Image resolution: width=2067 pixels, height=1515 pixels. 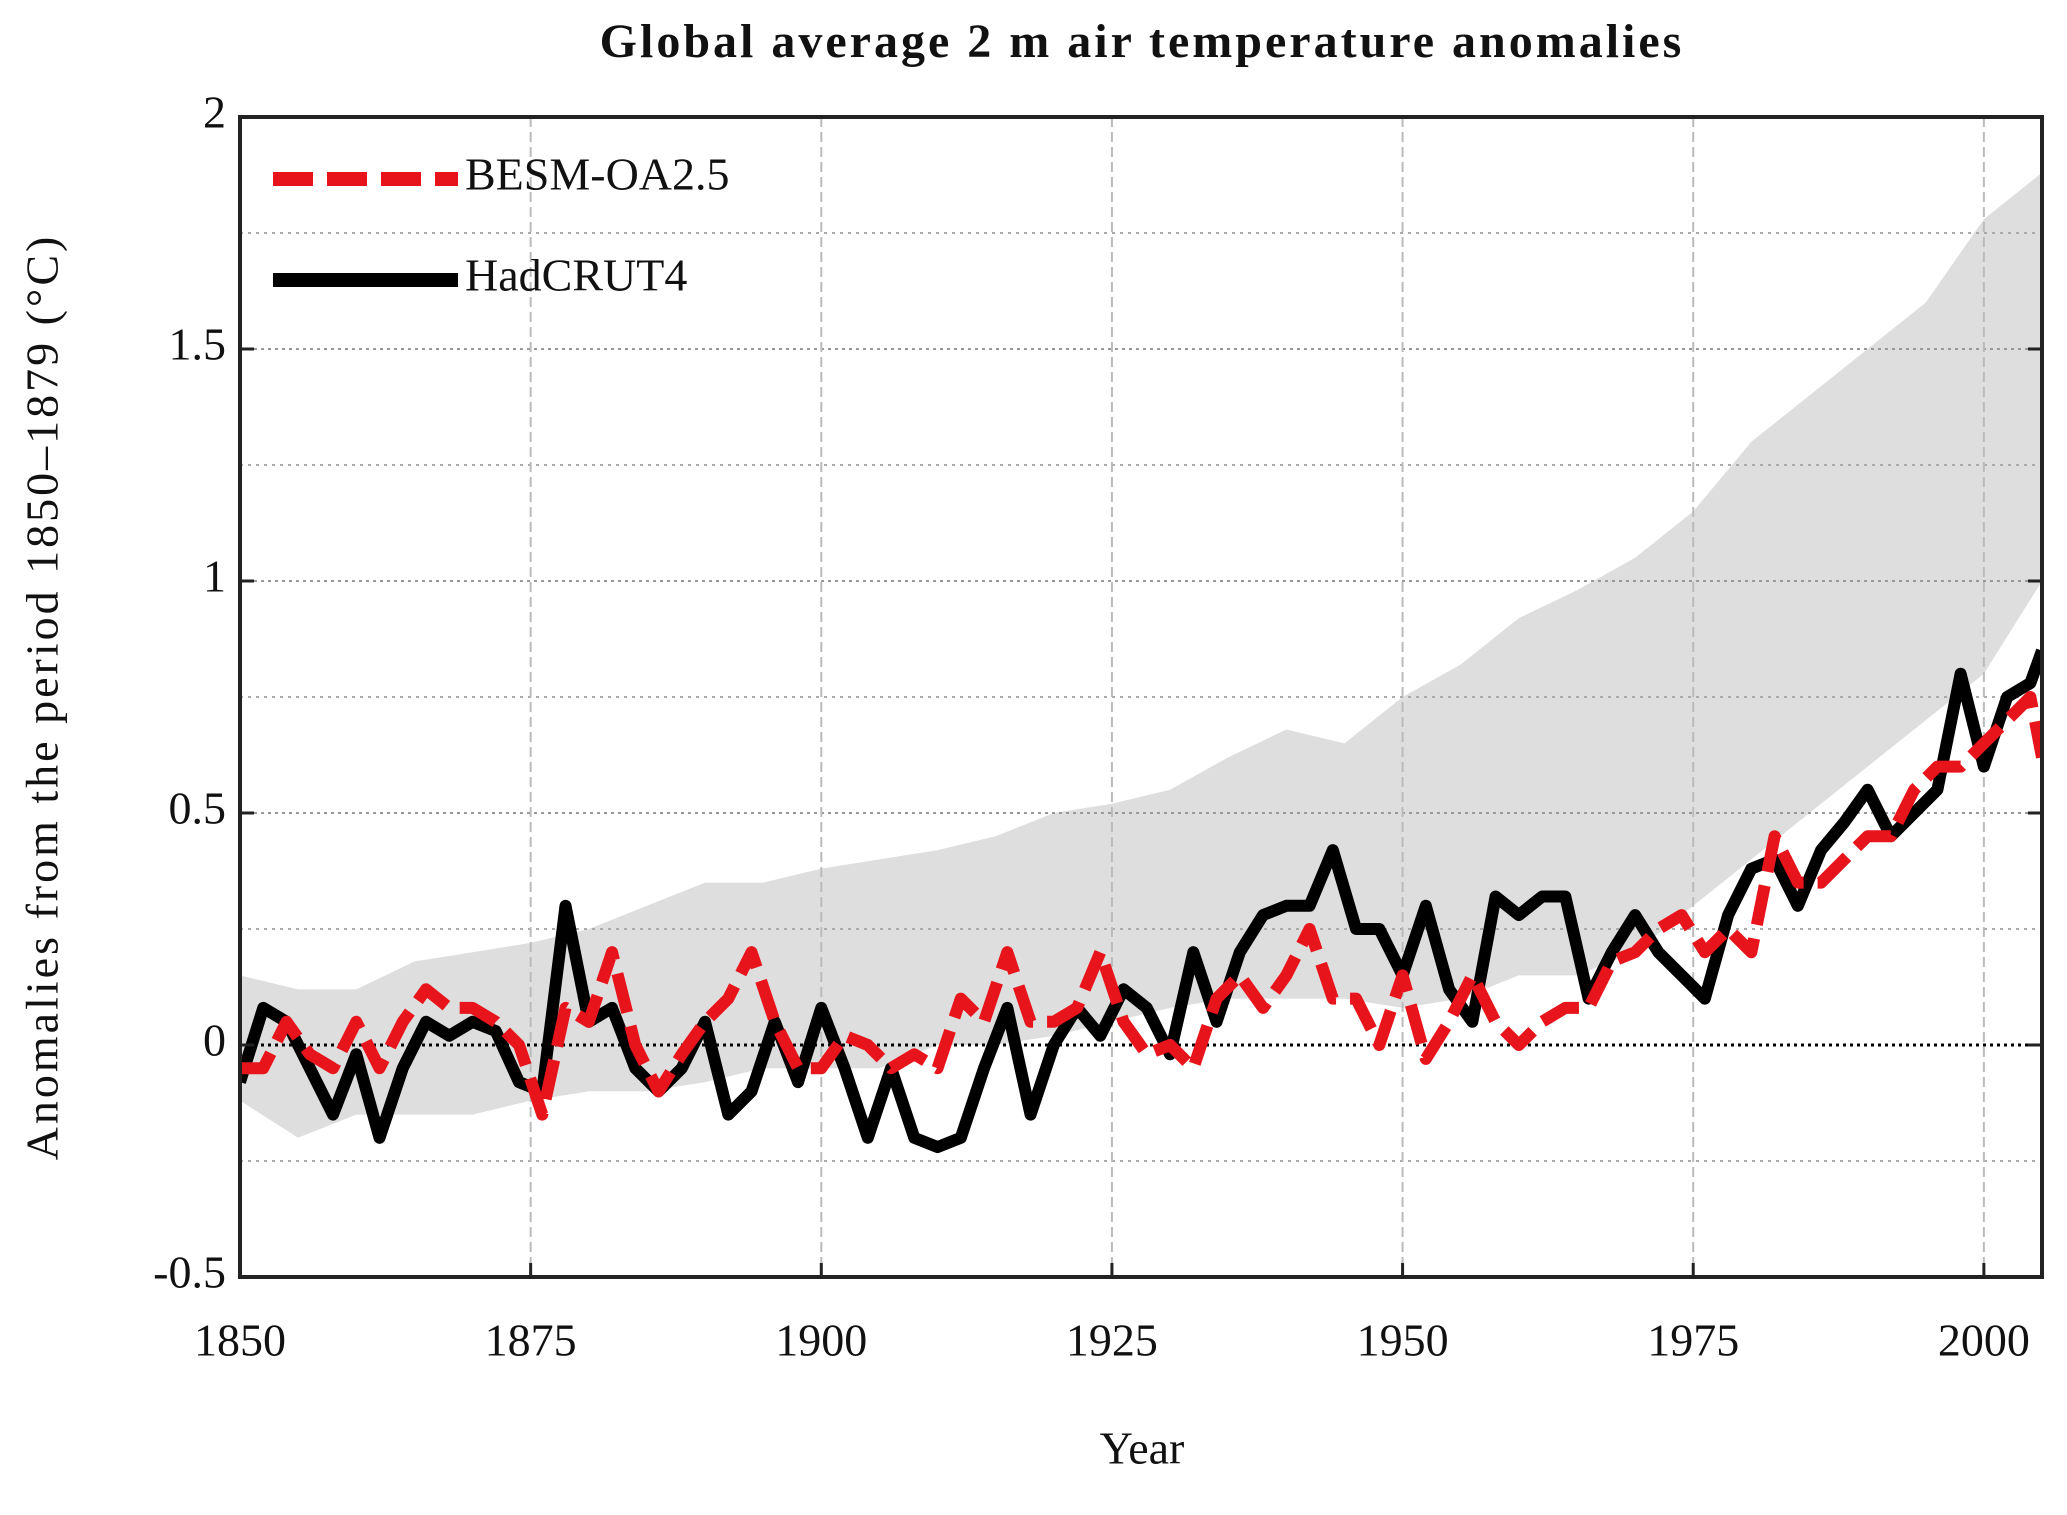 I want to click on x-tick-label: 1850, so click(x=240, y=1340).